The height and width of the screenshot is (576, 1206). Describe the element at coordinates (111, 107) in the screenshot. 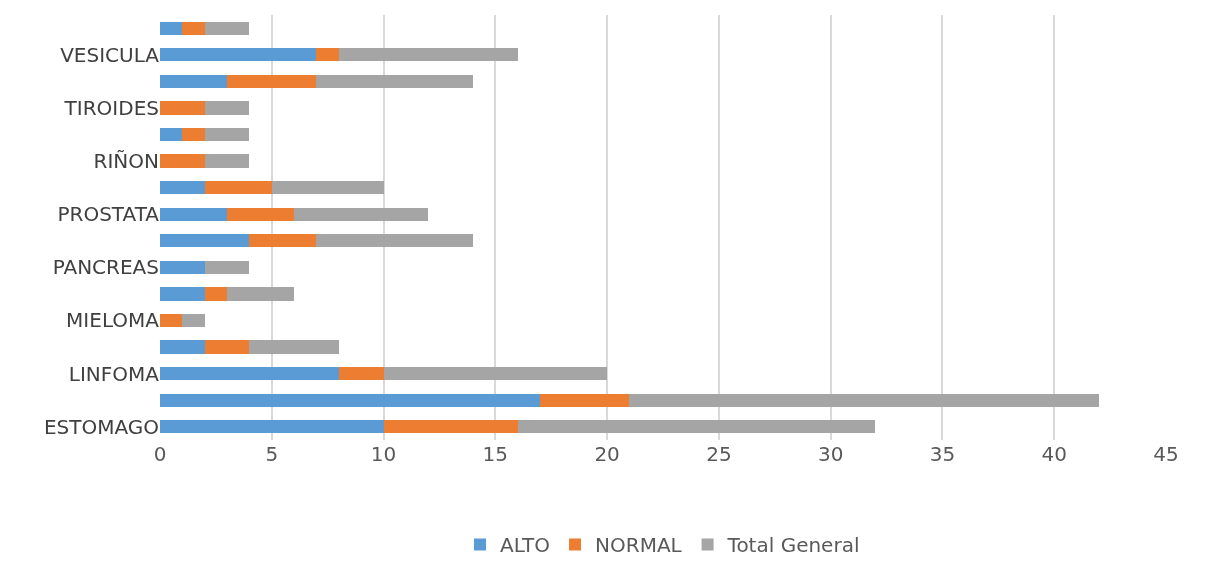

I see `y-tick-label: TIROIDES` at that location.